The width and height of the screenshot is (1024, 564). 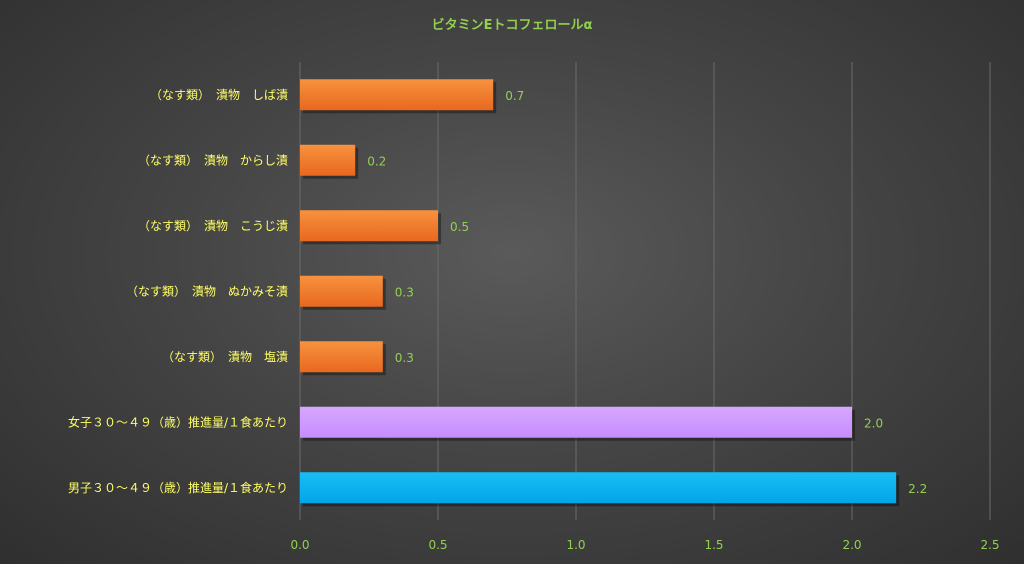 What do you see at coordinates (459, 227) in the screenshot?
I see `data-label: 0.5` at bounding box center [459, 227].